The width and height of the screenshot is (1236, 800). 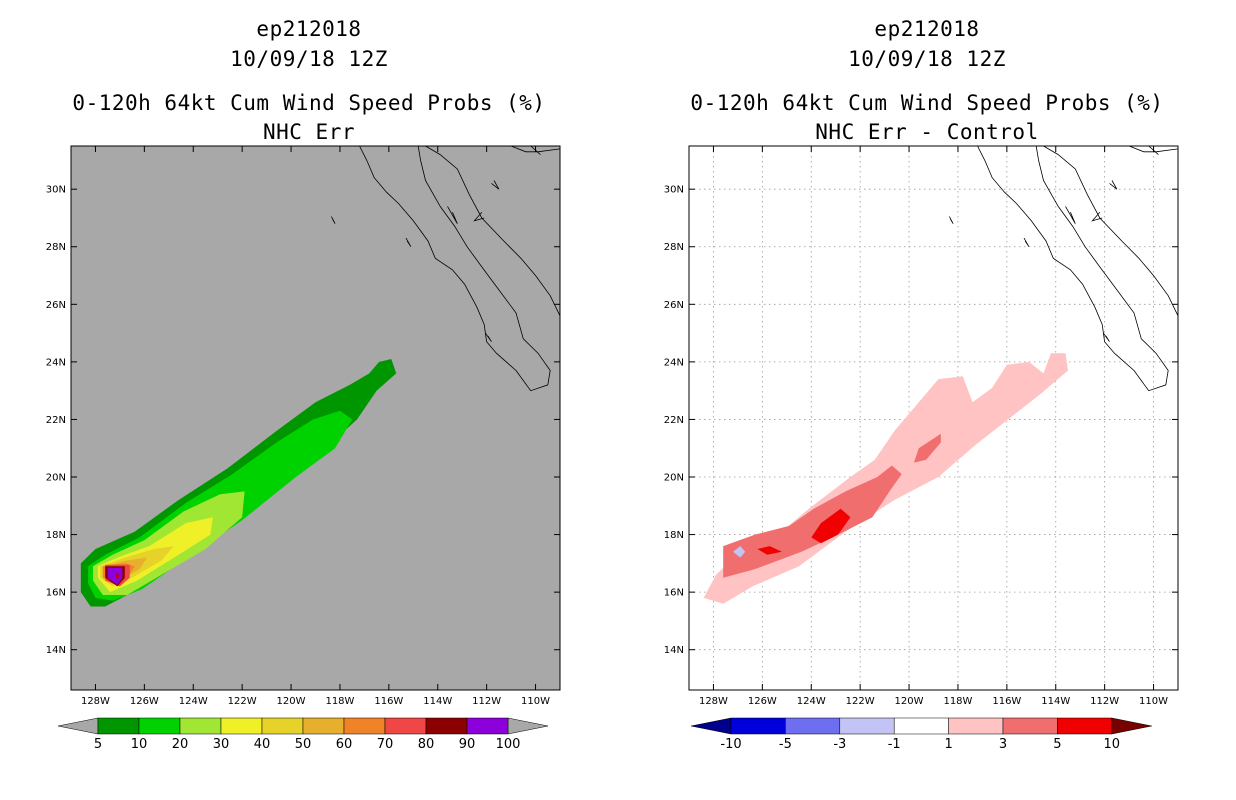 What do you see at coordinates (1153, 701) in the screenshot?
I see `x-tick-label: 110W` at bounding box center [1153, 701].